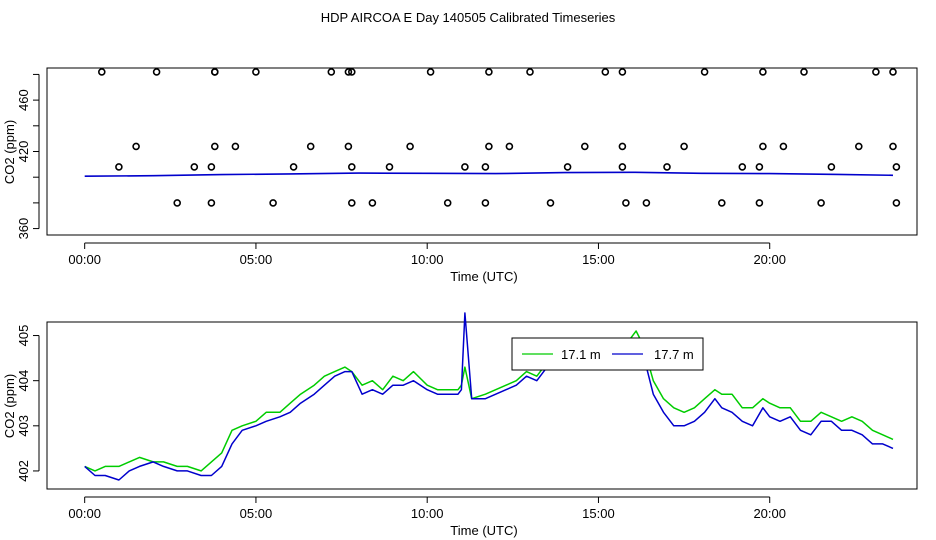 The height and width of the screenshot is (540, 936). What do you see at coordinates (23, 152) in the screenshot?
I see `y-tick-label: 420` at bounding box center [23, 152].